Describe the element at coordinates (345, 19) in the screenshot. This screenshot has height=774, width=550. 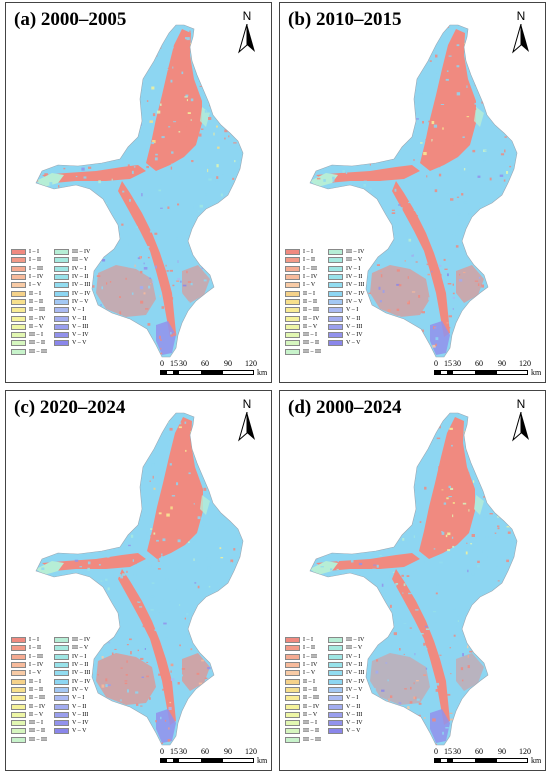
I see `panel-title-b: (b) 2010–2015` at that location.